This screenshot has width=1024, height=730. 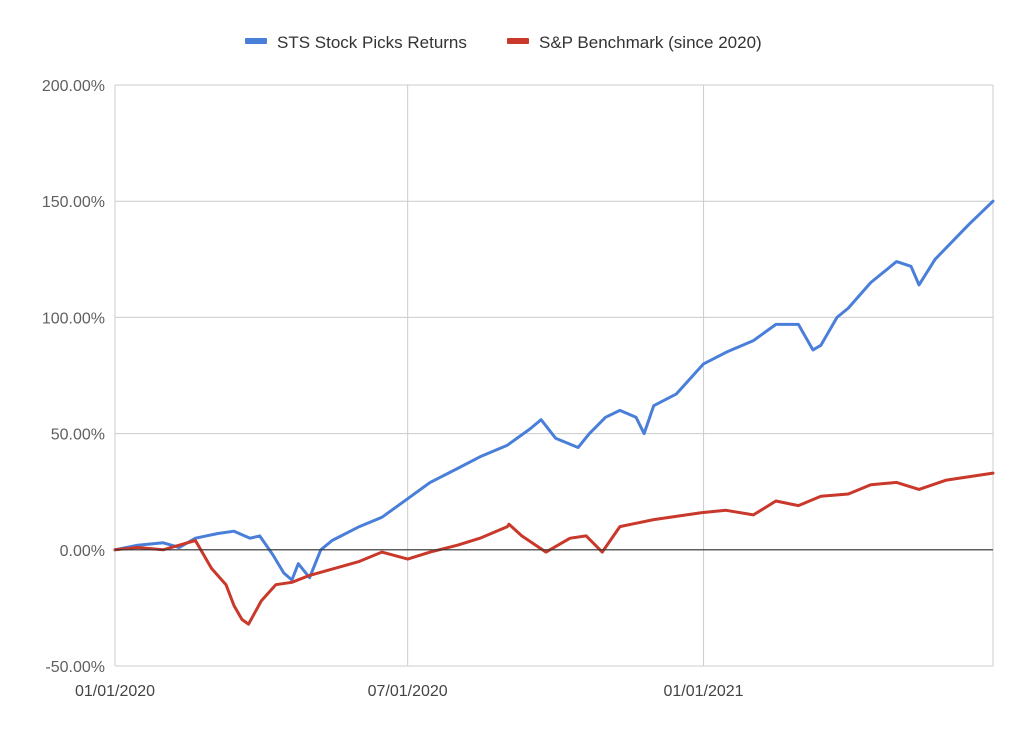 What do you see at coordinates (115, 691) in the screenshot?
I see `x-tick-label: 01/01/2020` at bounding box center [115, 691].